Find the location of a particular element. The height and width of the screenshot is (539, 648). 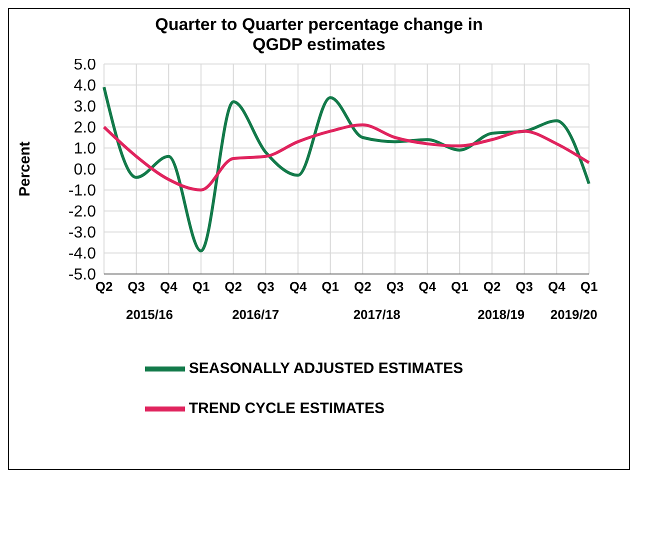

legend-label: TREND CYCLE ESTIMATES is located at coordinates (286, 408).